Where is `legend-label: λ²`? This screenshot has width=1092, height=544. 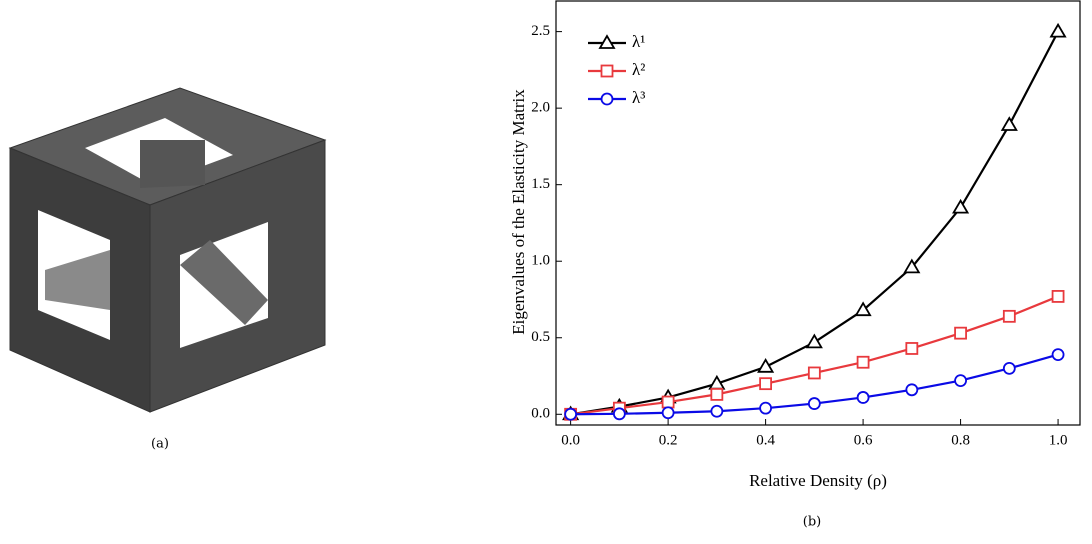 legend-label: λ² is located at coordinates (638, 69).